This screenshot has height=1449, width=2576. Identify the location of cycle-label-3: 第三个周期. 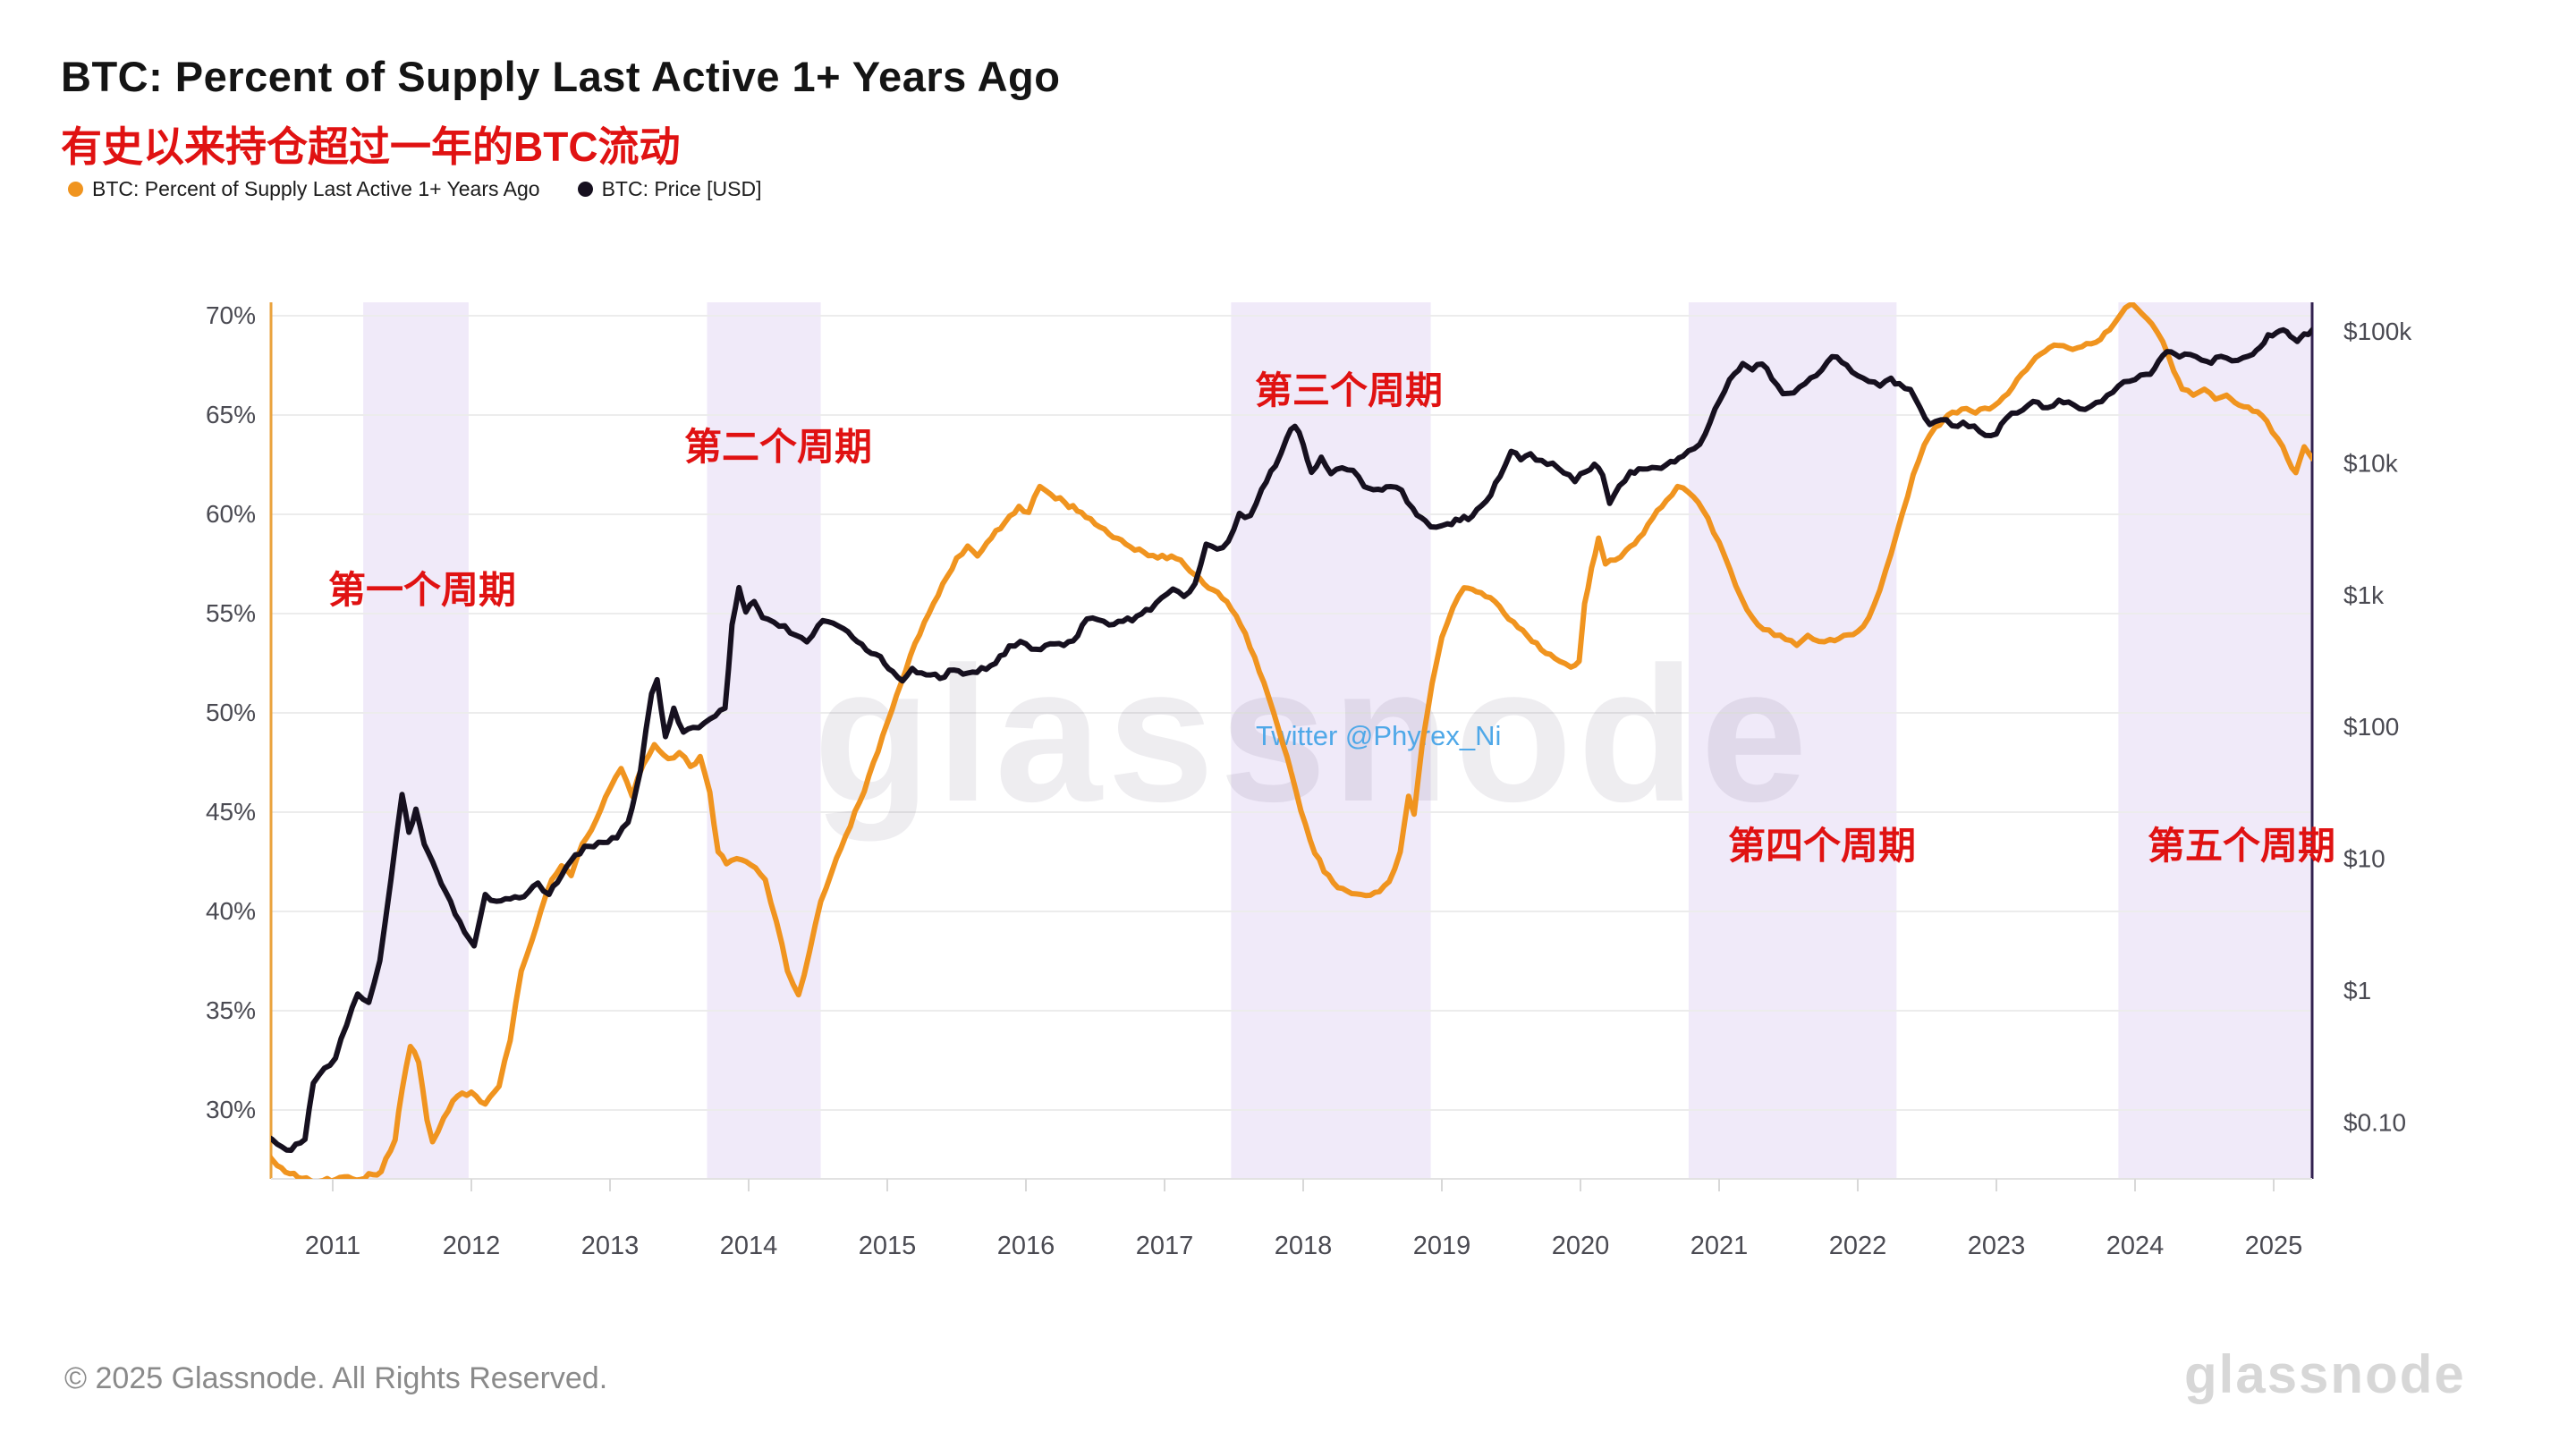
(1349, 390).